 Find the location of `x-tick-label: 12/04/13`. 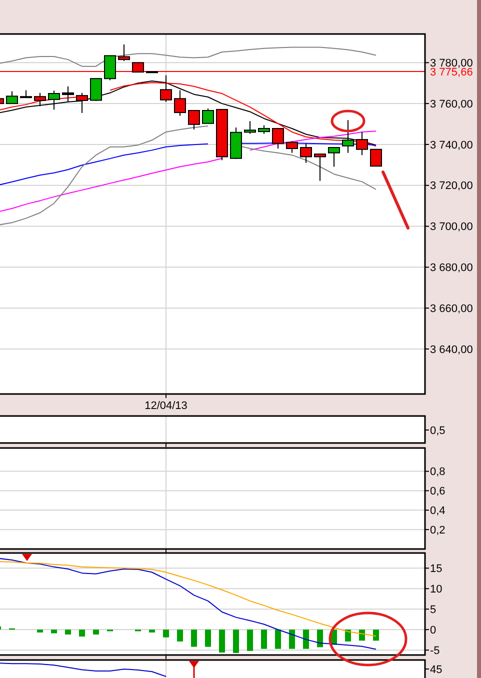

x-tick-label: 12/04/13 is located at coordinates (166, 406).